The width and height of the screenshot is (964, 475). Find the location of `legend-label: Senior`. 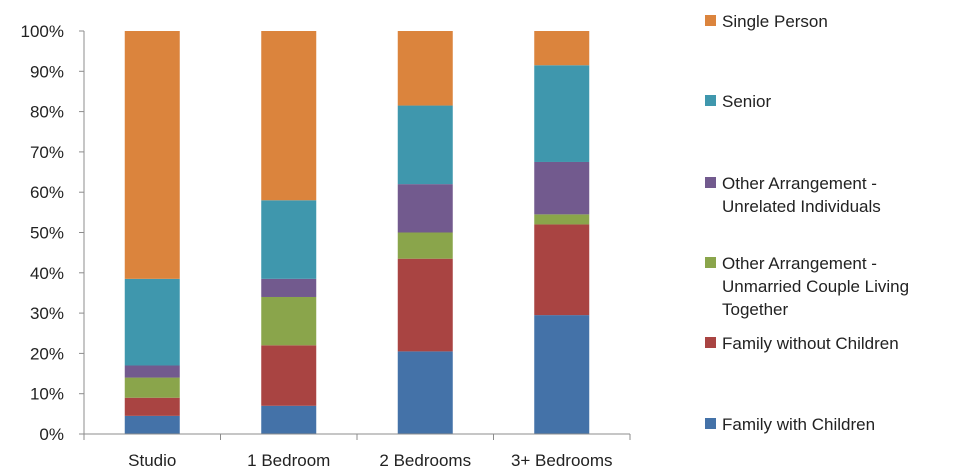

legend-label: Senior is located at coordinates (746, 101).